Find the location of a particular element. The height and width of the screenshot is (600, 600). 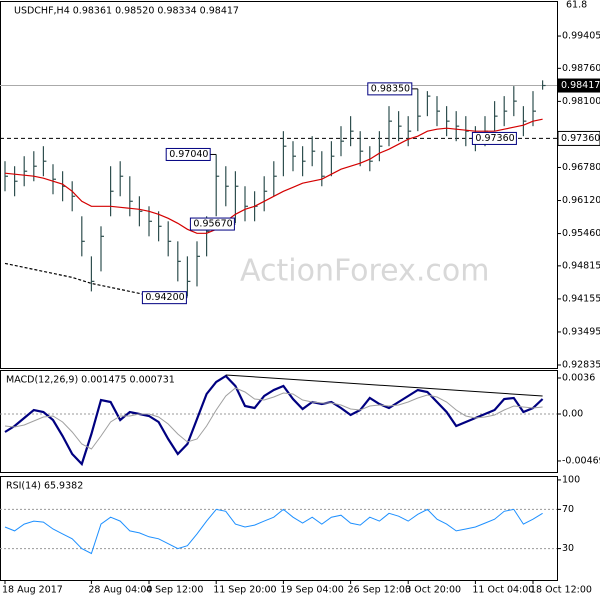

y-tick-label: 0.96120 is located at coordinates (581, 200).